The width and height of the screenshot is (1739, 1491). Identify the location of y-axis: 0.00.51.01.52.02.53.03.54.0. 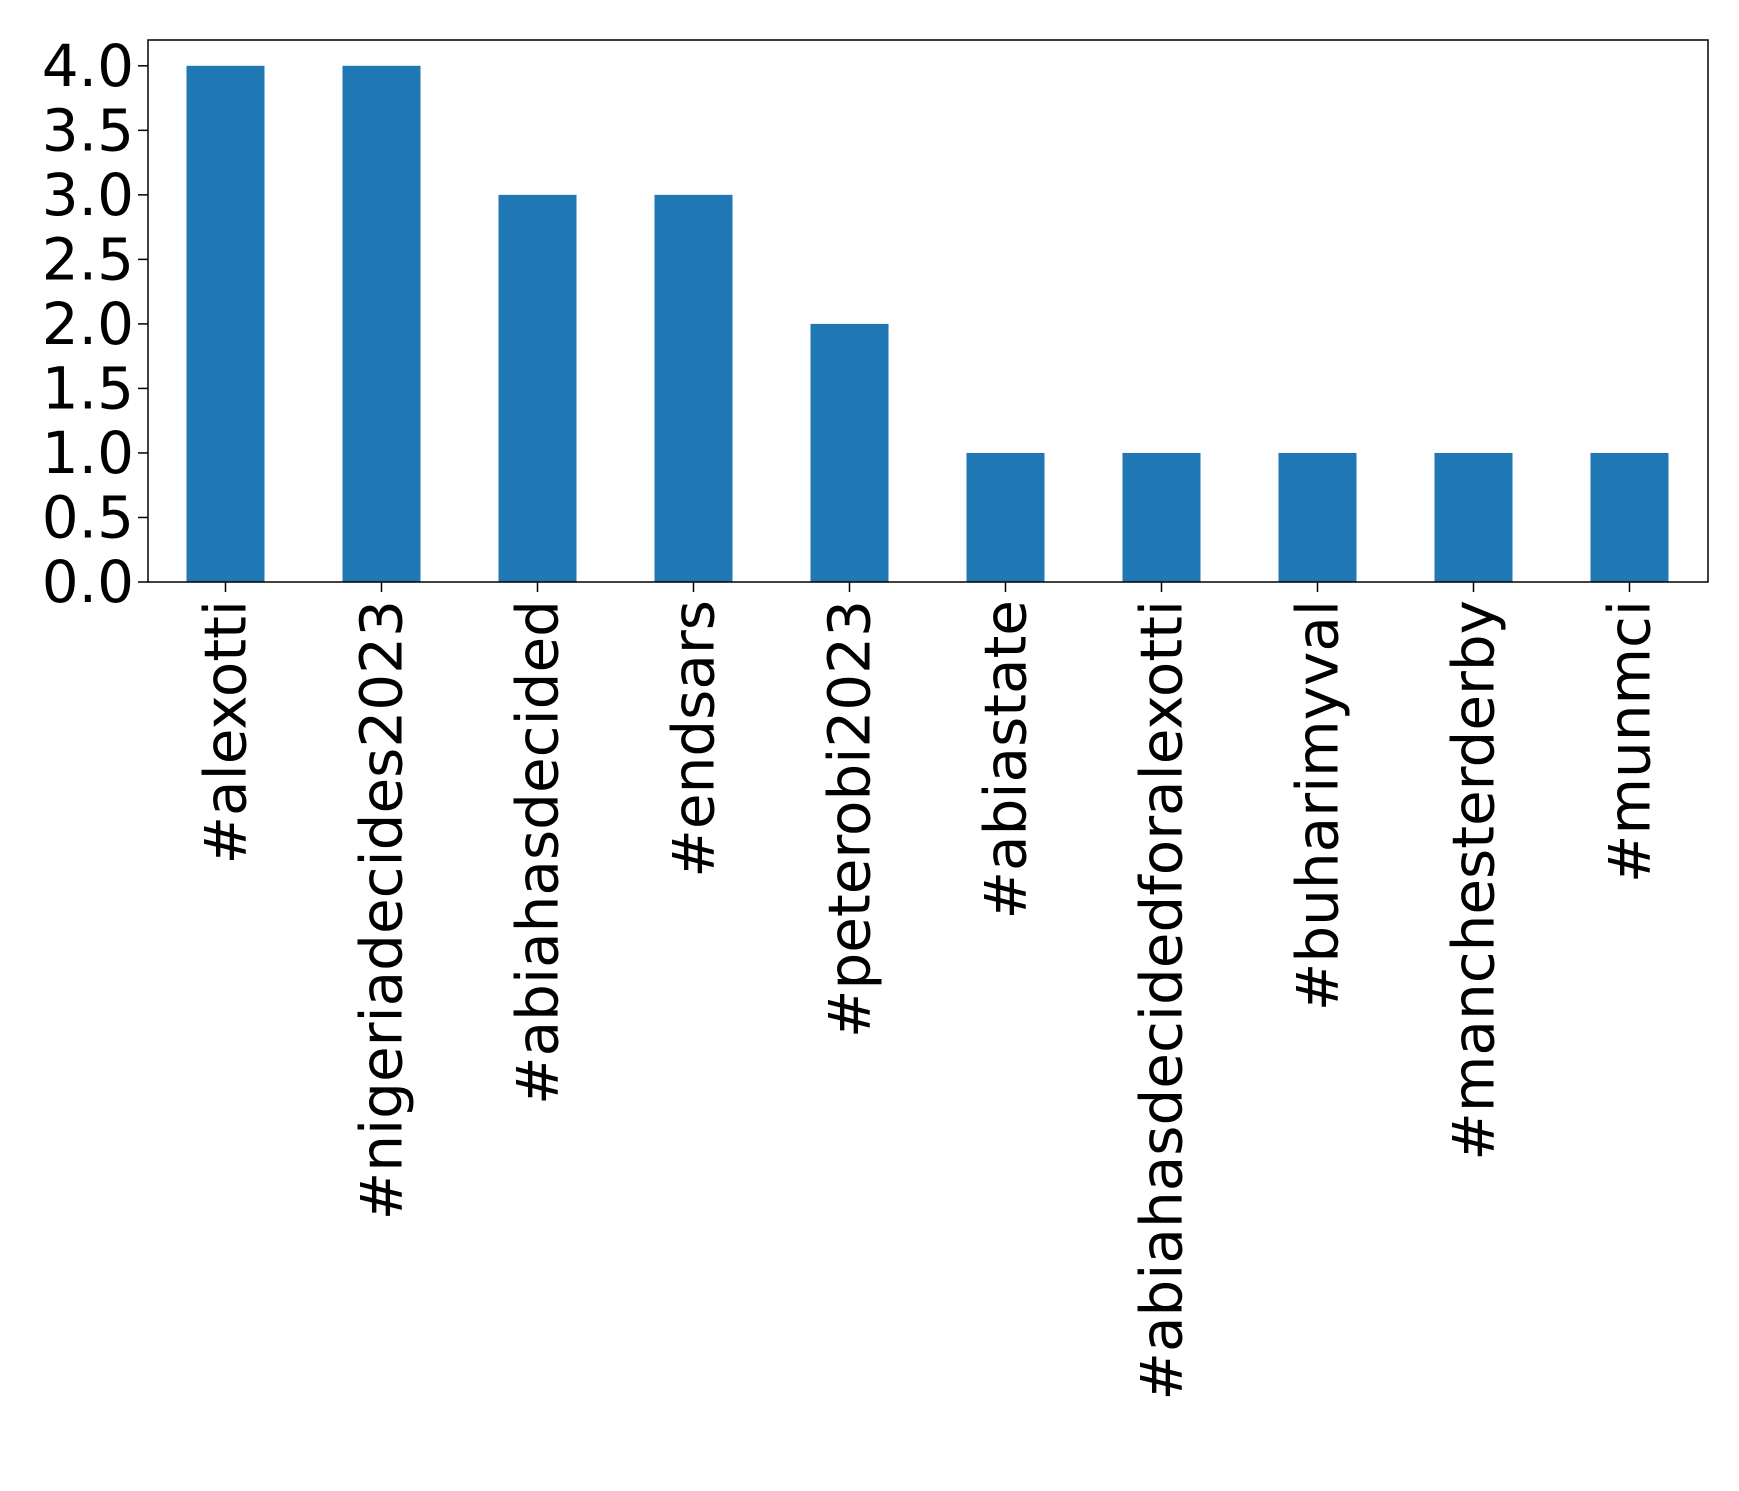
(95, 324).